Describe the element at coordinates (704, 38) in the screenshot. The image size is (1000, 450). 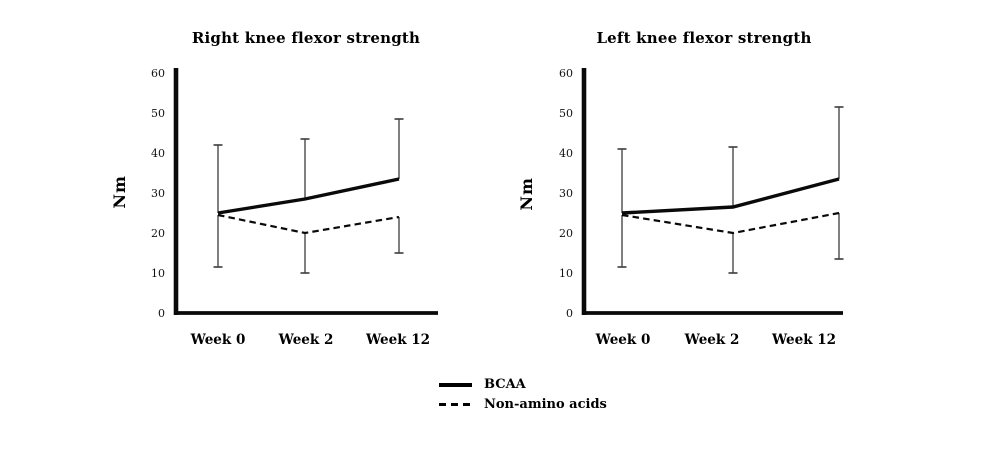
I see `chart-title-left-knee: Left knee flexor strength` at that location.